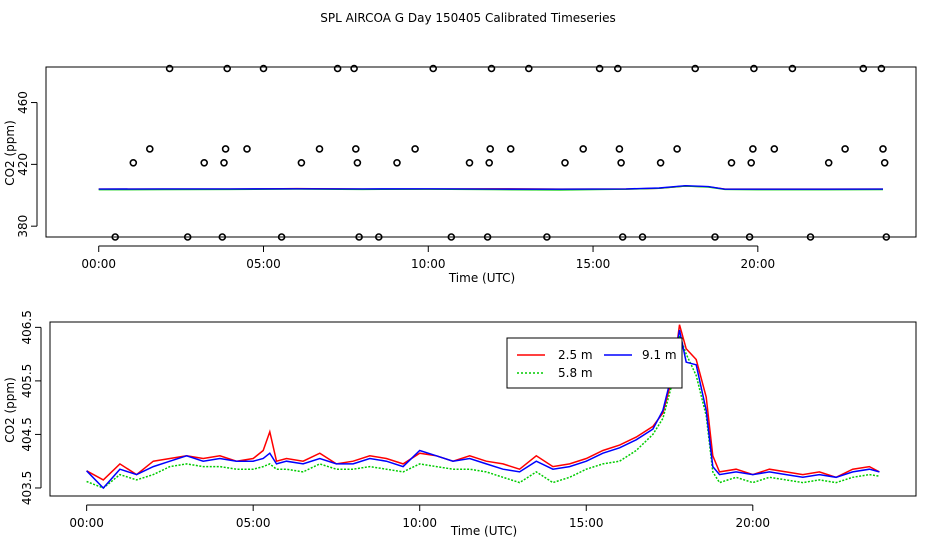 The width and height of the screenshot is (936, 540). Describe the element at coordinates (27, 327) in the screenshot. I see `bottom-y-tick-label: 406.5` at that location.